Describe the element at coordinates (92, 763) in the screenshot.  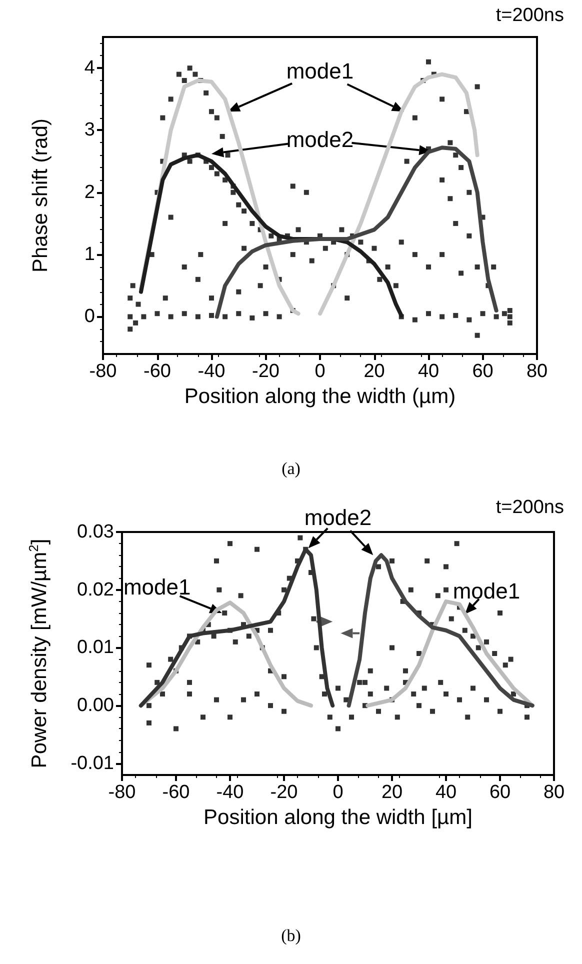
I see `y-tick-label: -0.01` at that location.